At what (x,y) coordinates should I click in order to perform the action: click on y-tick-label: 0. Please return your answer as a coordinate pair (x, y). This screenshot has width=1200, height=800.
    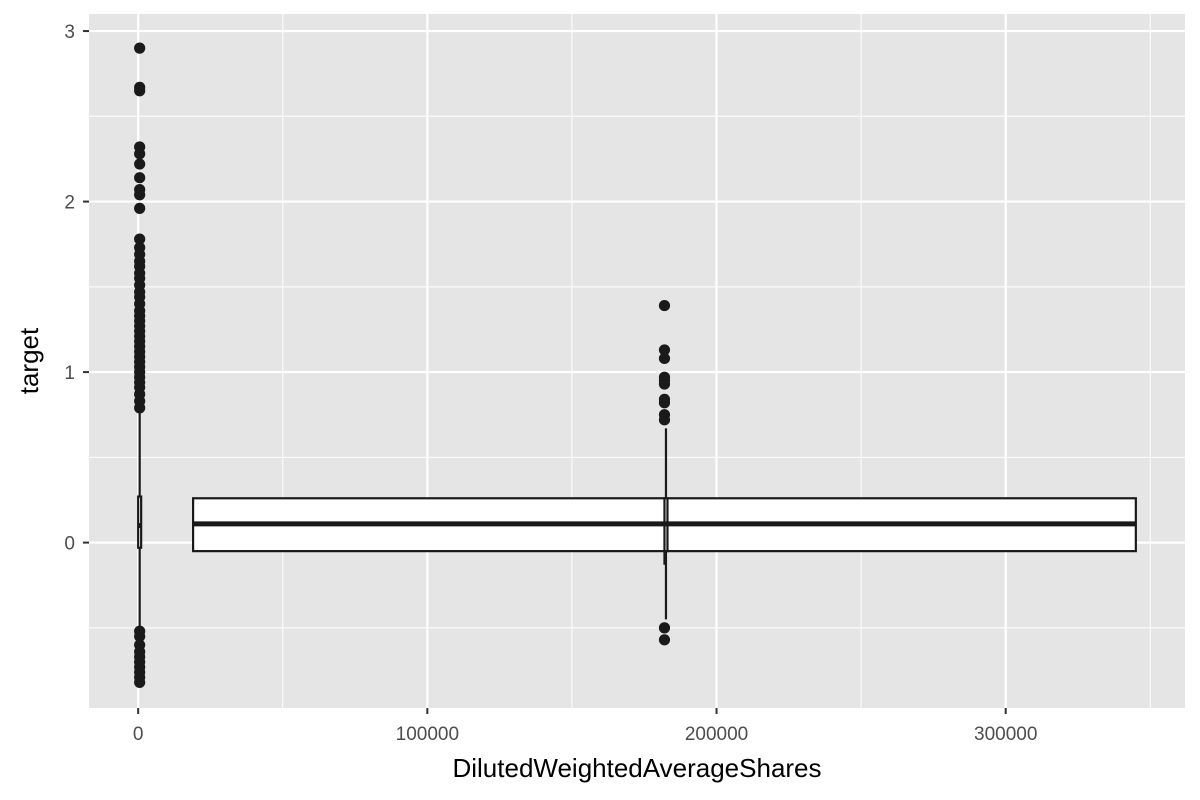
    Looking at the image, I should click on (69, 544).